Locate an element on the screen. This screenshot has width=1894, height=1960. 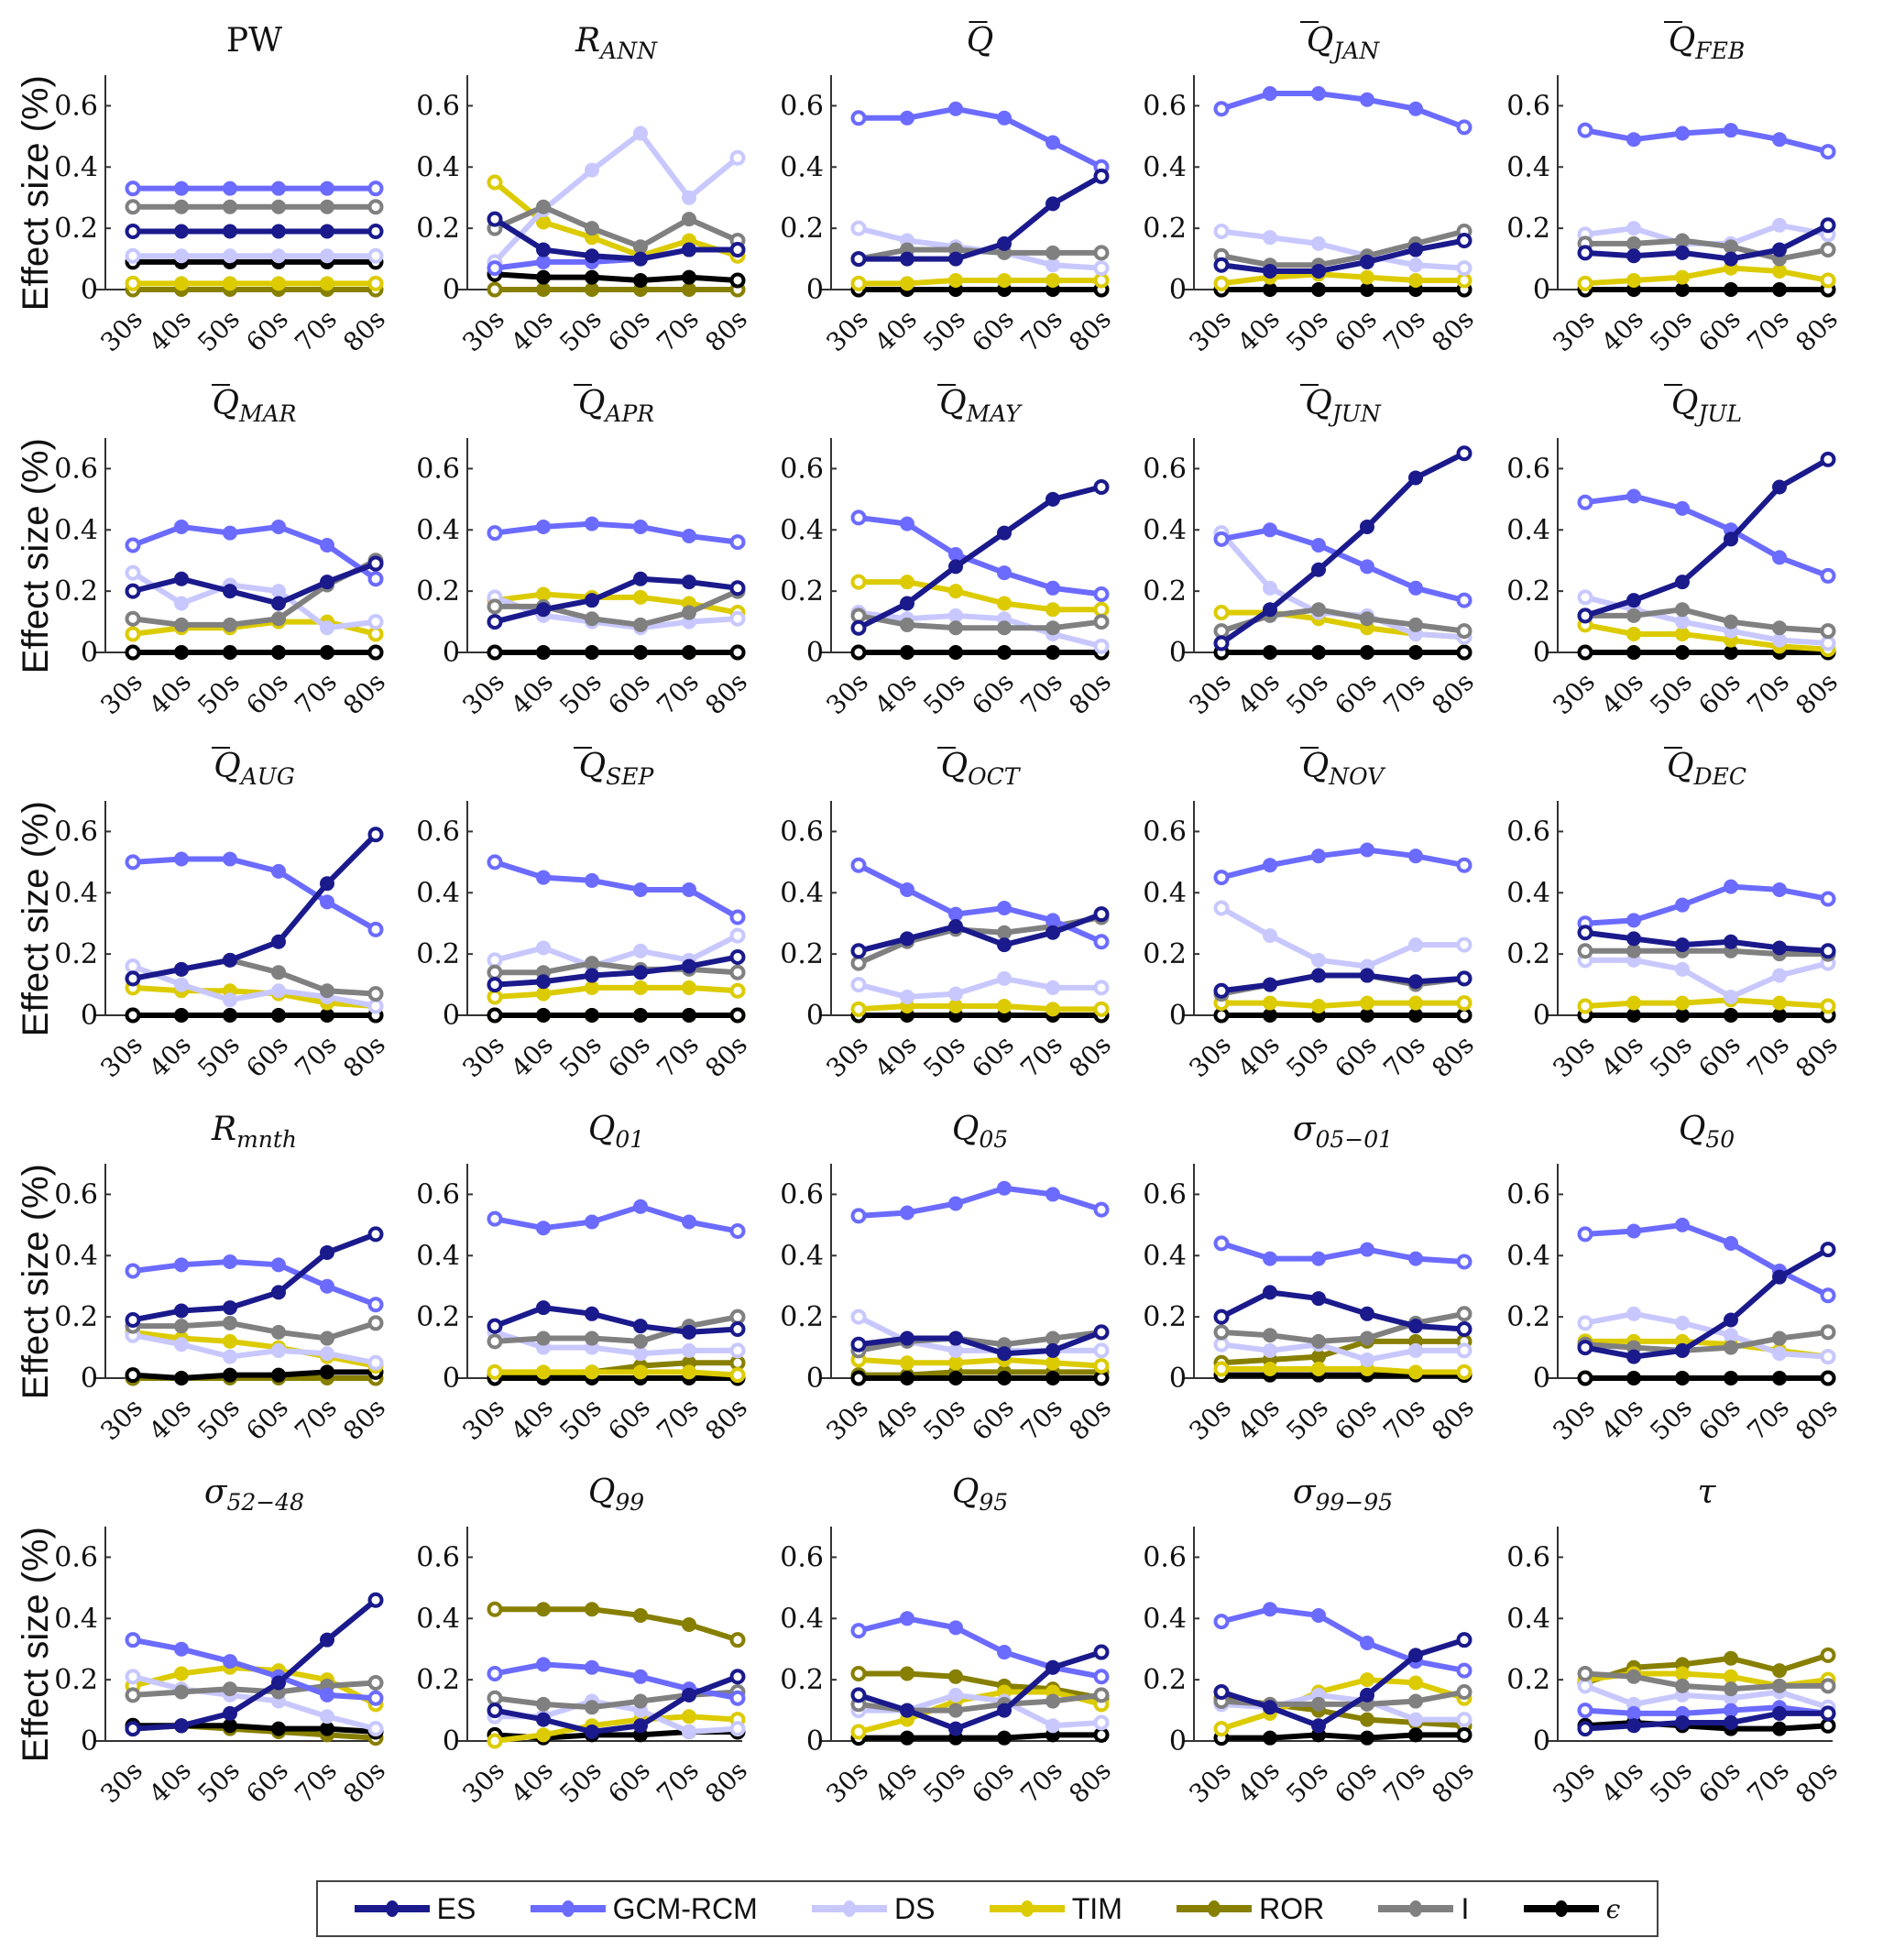
panel-title: QDEC is located at coordinates (1706, 769).